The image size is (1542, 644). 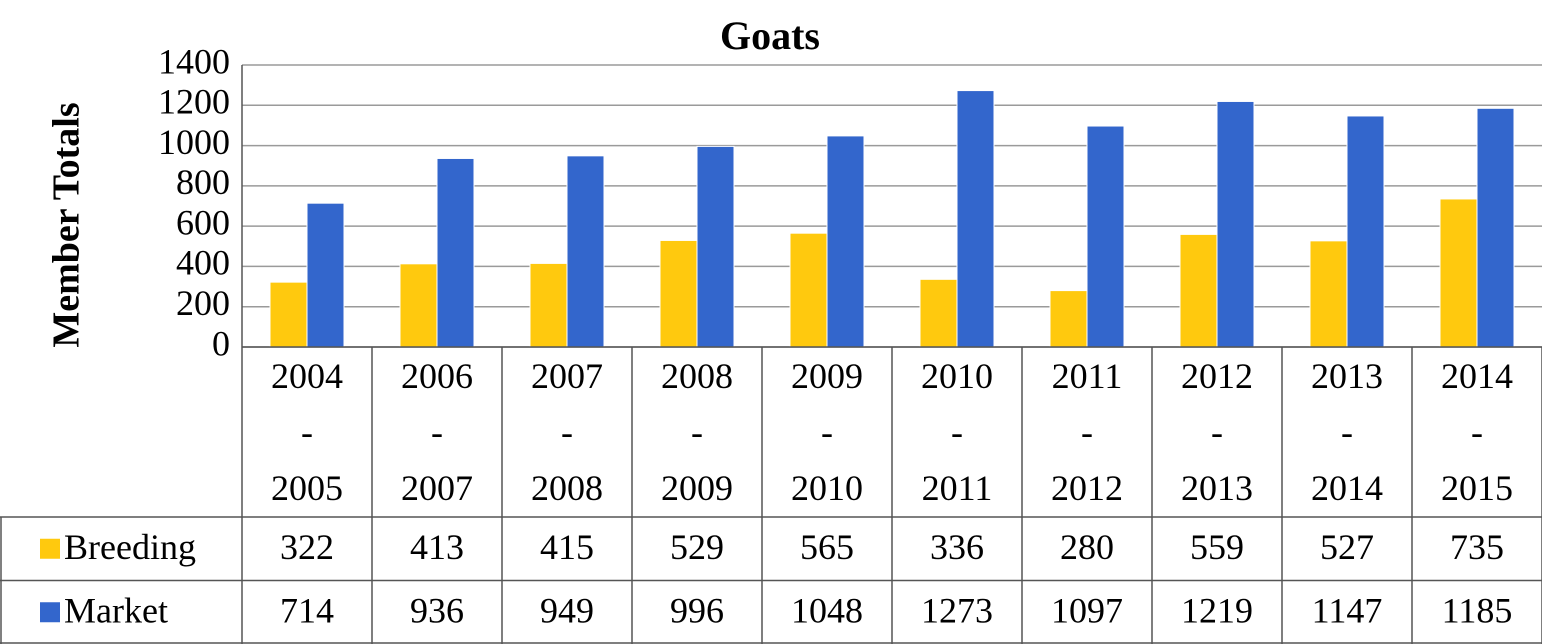 What do you see at coordinates (203, 182) in the screenshot?
I see `y-tick-label: 800` at bounding box center [203, 182].